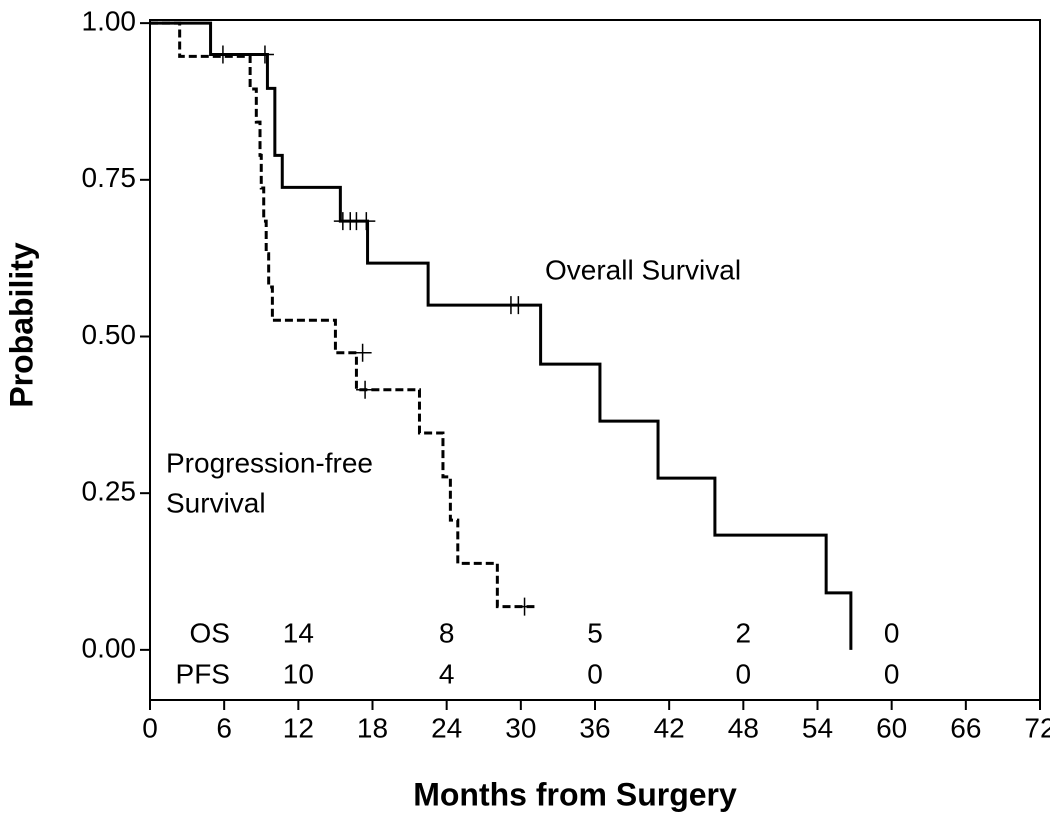  I want to click on annotation: Survival, so click(216, 502).